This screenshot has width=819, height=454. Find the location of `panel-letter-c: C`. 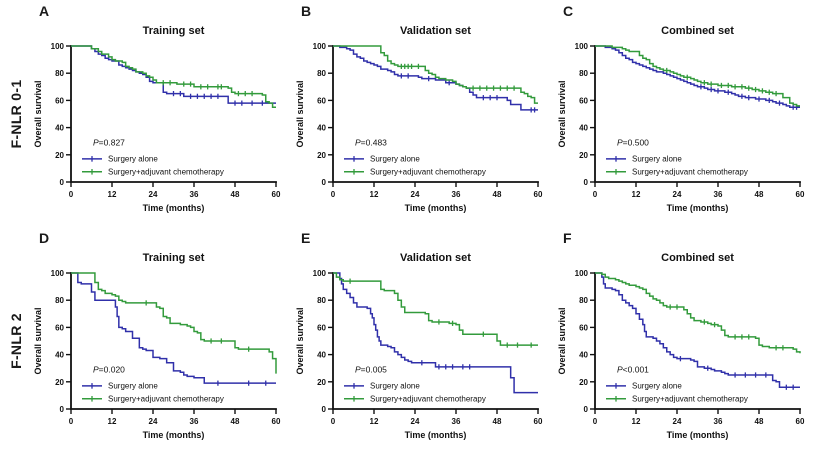

panel-letter-c: C is located at coordinates (568, 11).